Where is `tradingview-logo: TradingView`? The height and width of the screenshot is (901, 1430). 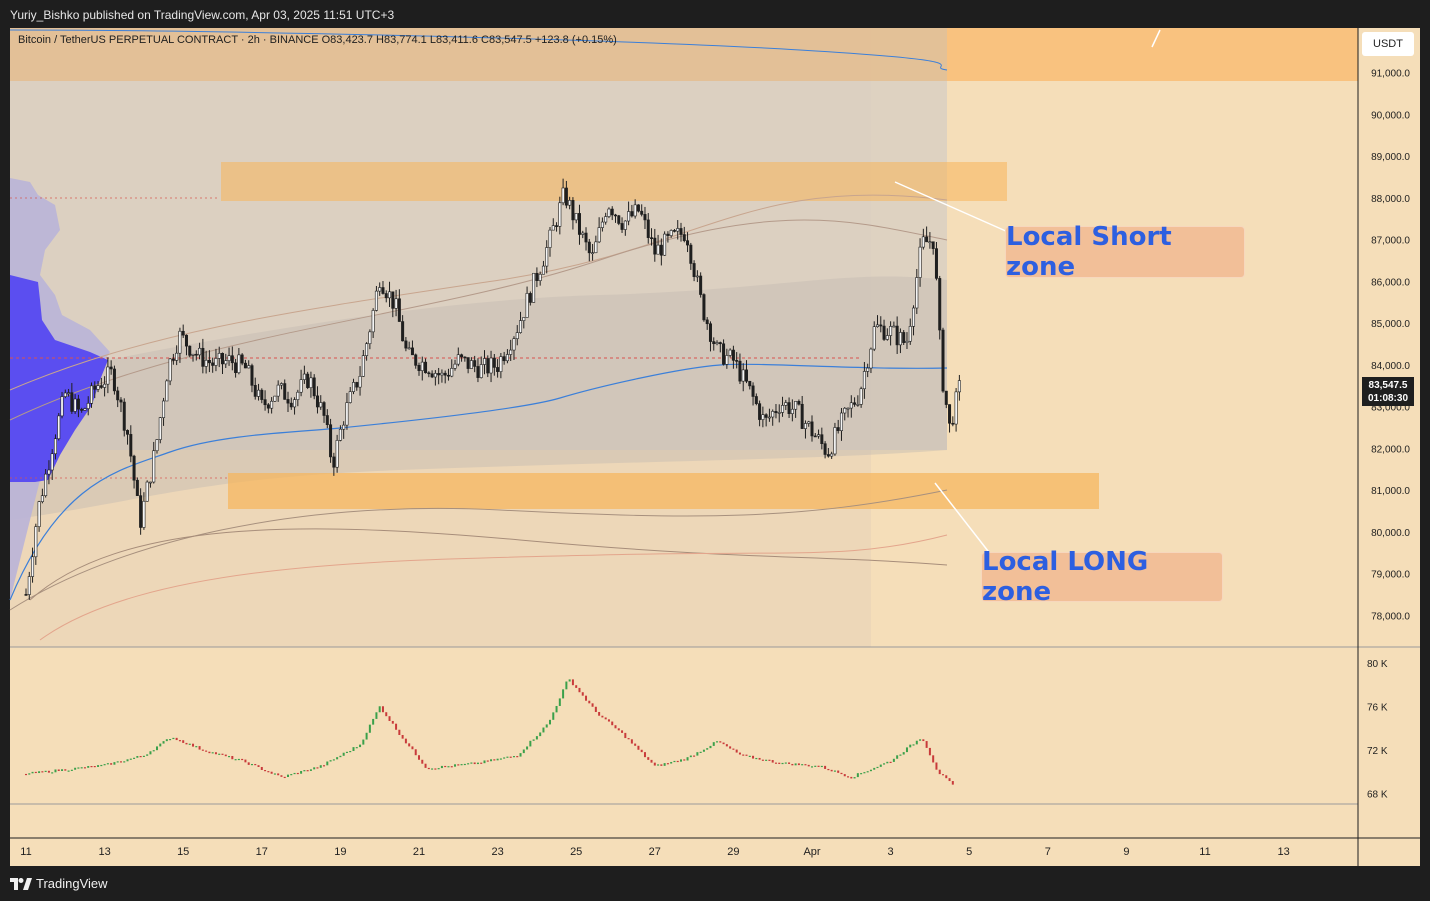 tradingview-logo: TradingView is located at coordinates (59, 883).